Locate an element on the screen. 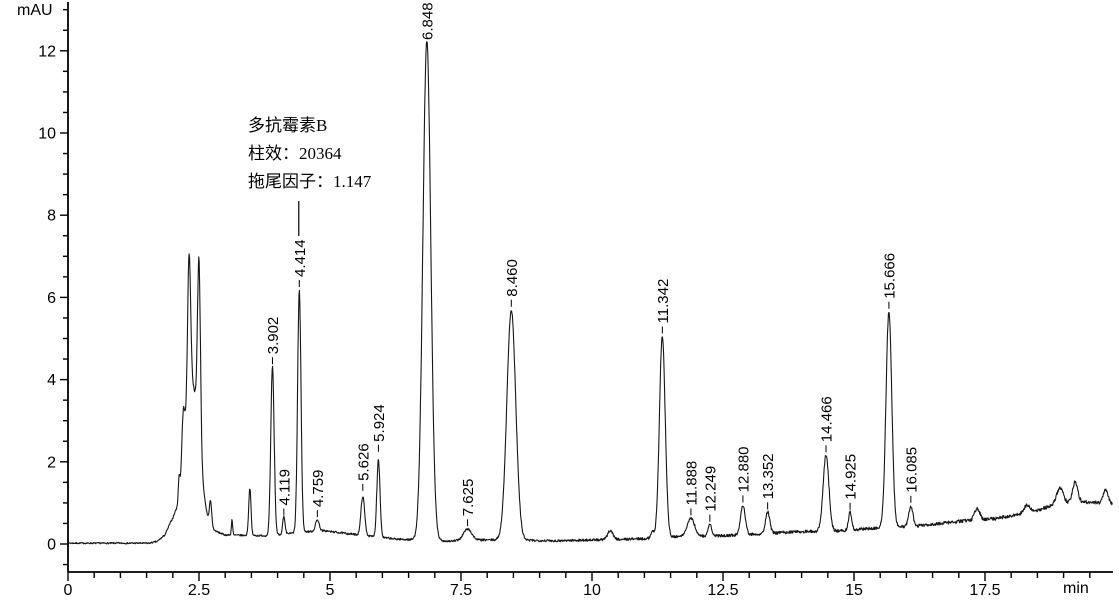  x-tick-label: 12.5 is located at coordinates (722, 590).